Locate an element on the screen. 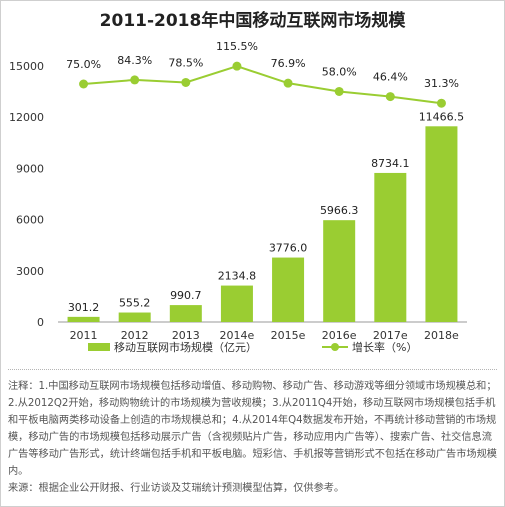 Image resolution: width=505 pixels, height=507 pixels. y-tick-label: 12000 is located at coordinates (26, 117).